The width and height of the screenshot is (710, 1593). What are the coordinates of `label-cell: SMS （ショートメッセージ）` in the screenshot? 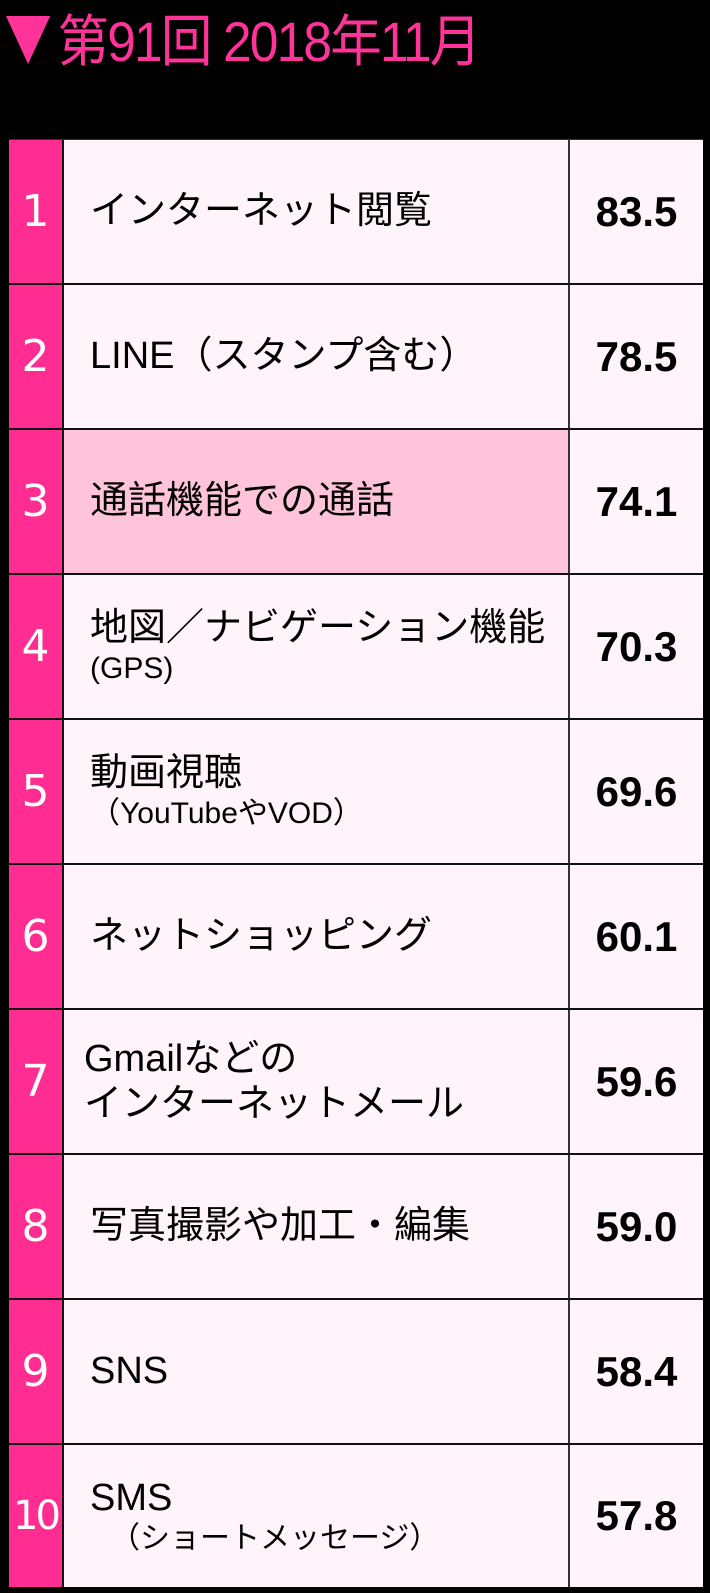 It's located at (317, 1516).